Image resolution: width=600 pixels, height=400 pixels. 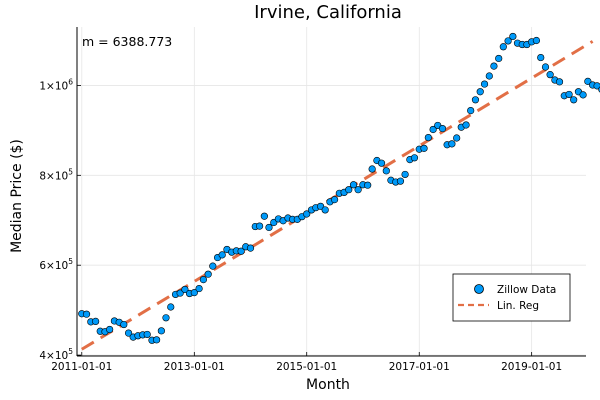 I want to click on y-tick-label: 6×105, so click(x=56, y=264).